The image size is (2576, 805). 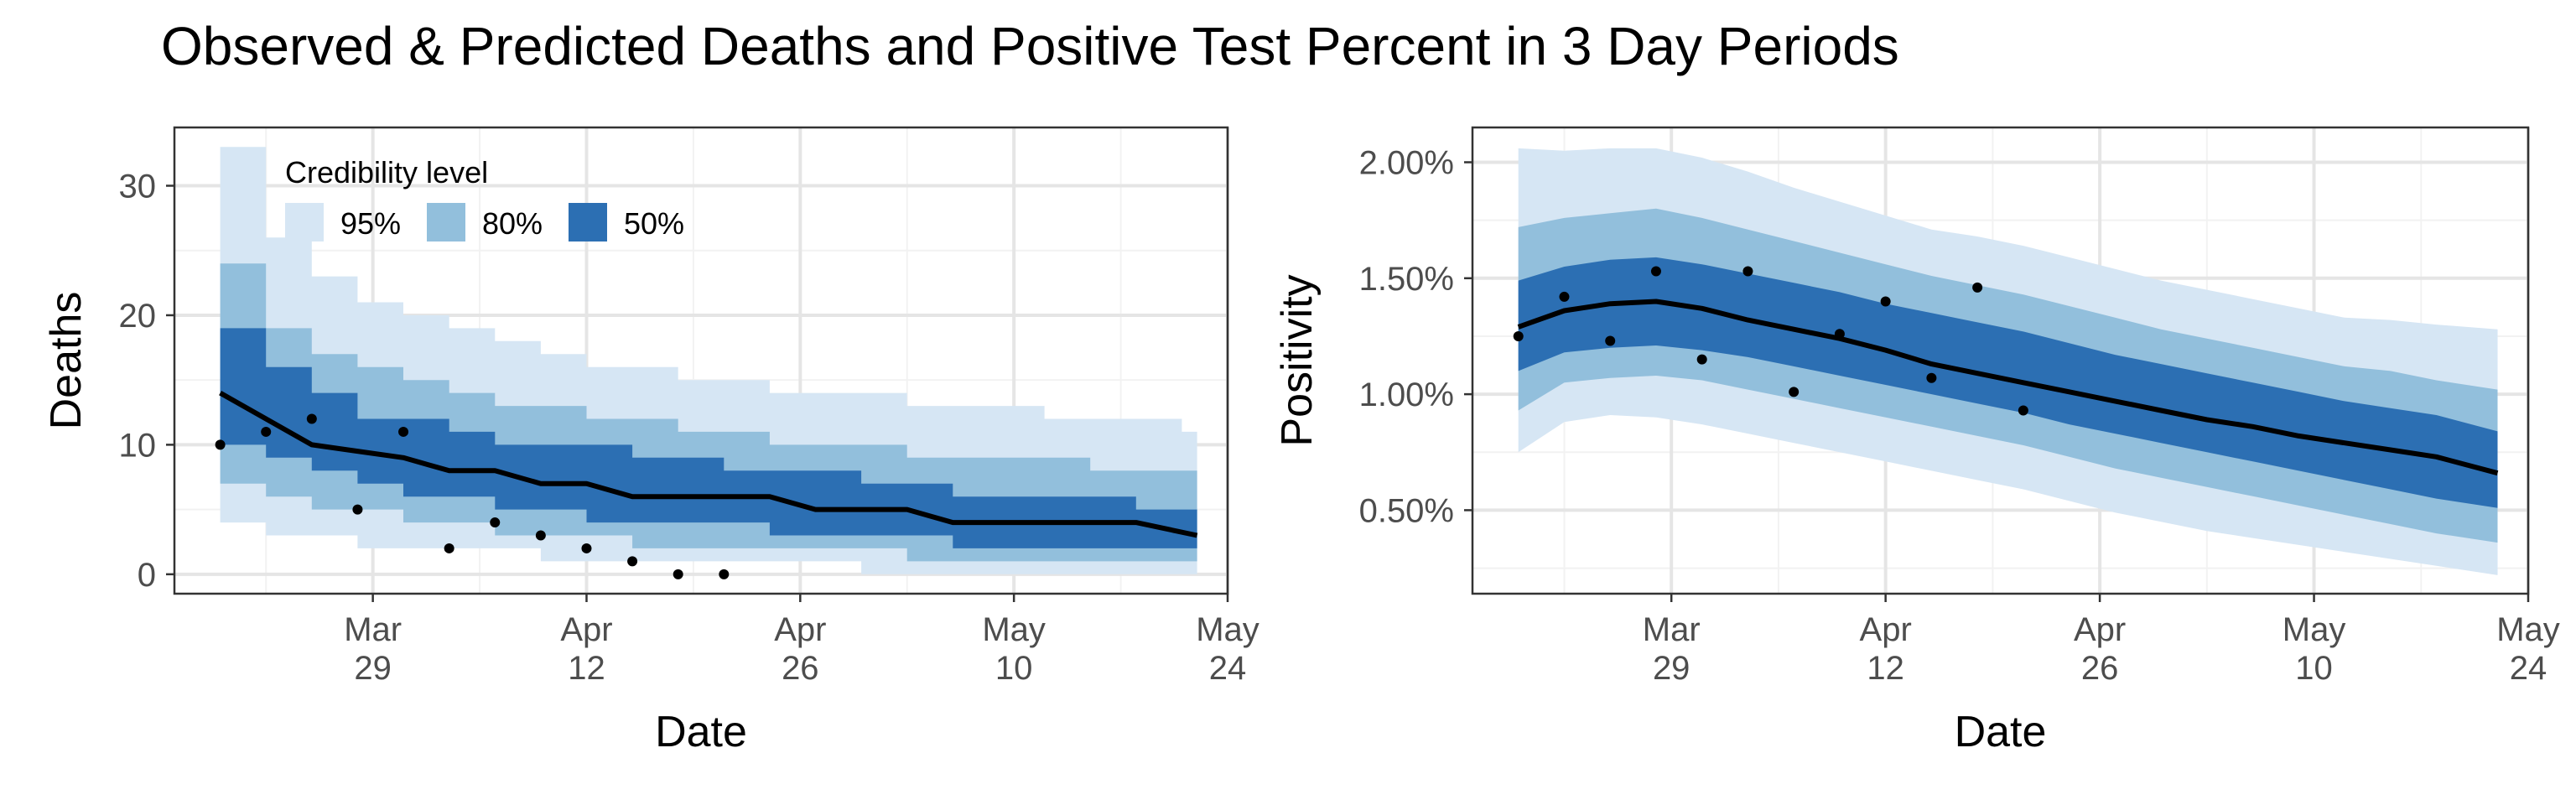 What do you see at coordinates (2314, 649) in the screenshot?
I see `positivity-x-tick-label: May 10` at bounding box center [2314, 649].